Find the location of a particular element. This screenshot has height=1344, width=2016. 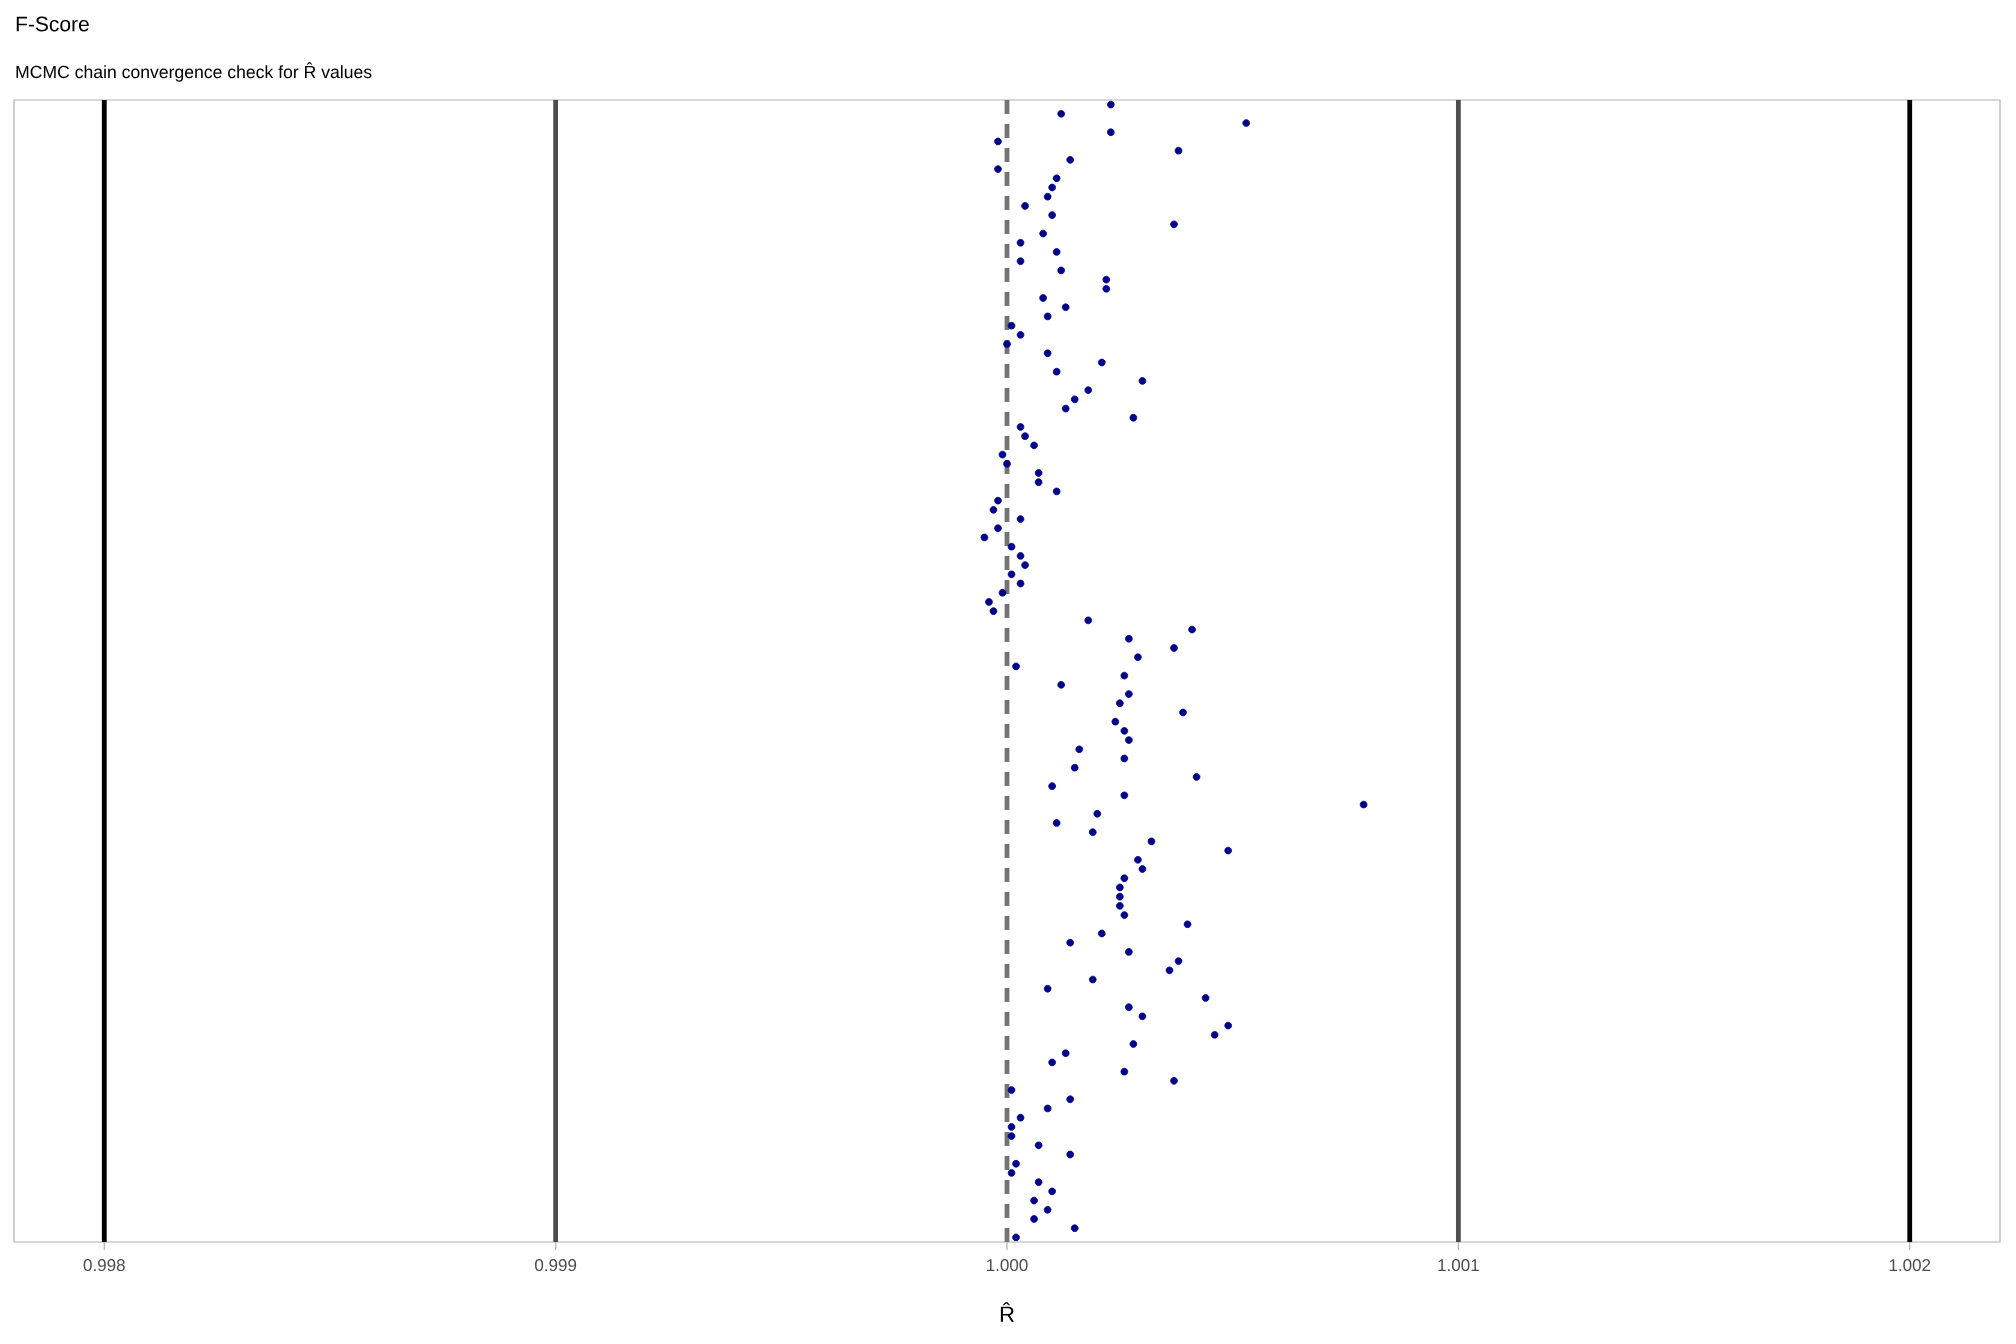

x-axis-title: R̂ is located at coordinates (1007, 1312).